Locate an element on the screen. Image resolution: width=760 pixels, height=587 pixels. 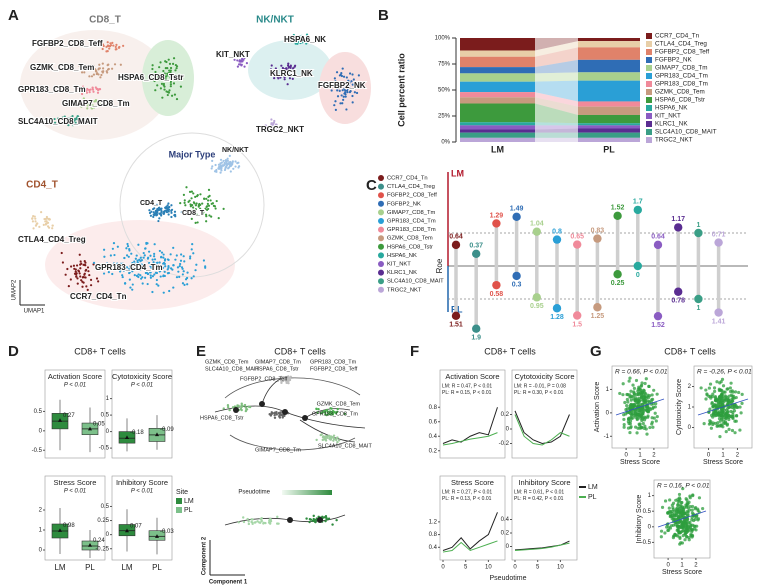
legend-swatch is located at coordinates (649, 92).